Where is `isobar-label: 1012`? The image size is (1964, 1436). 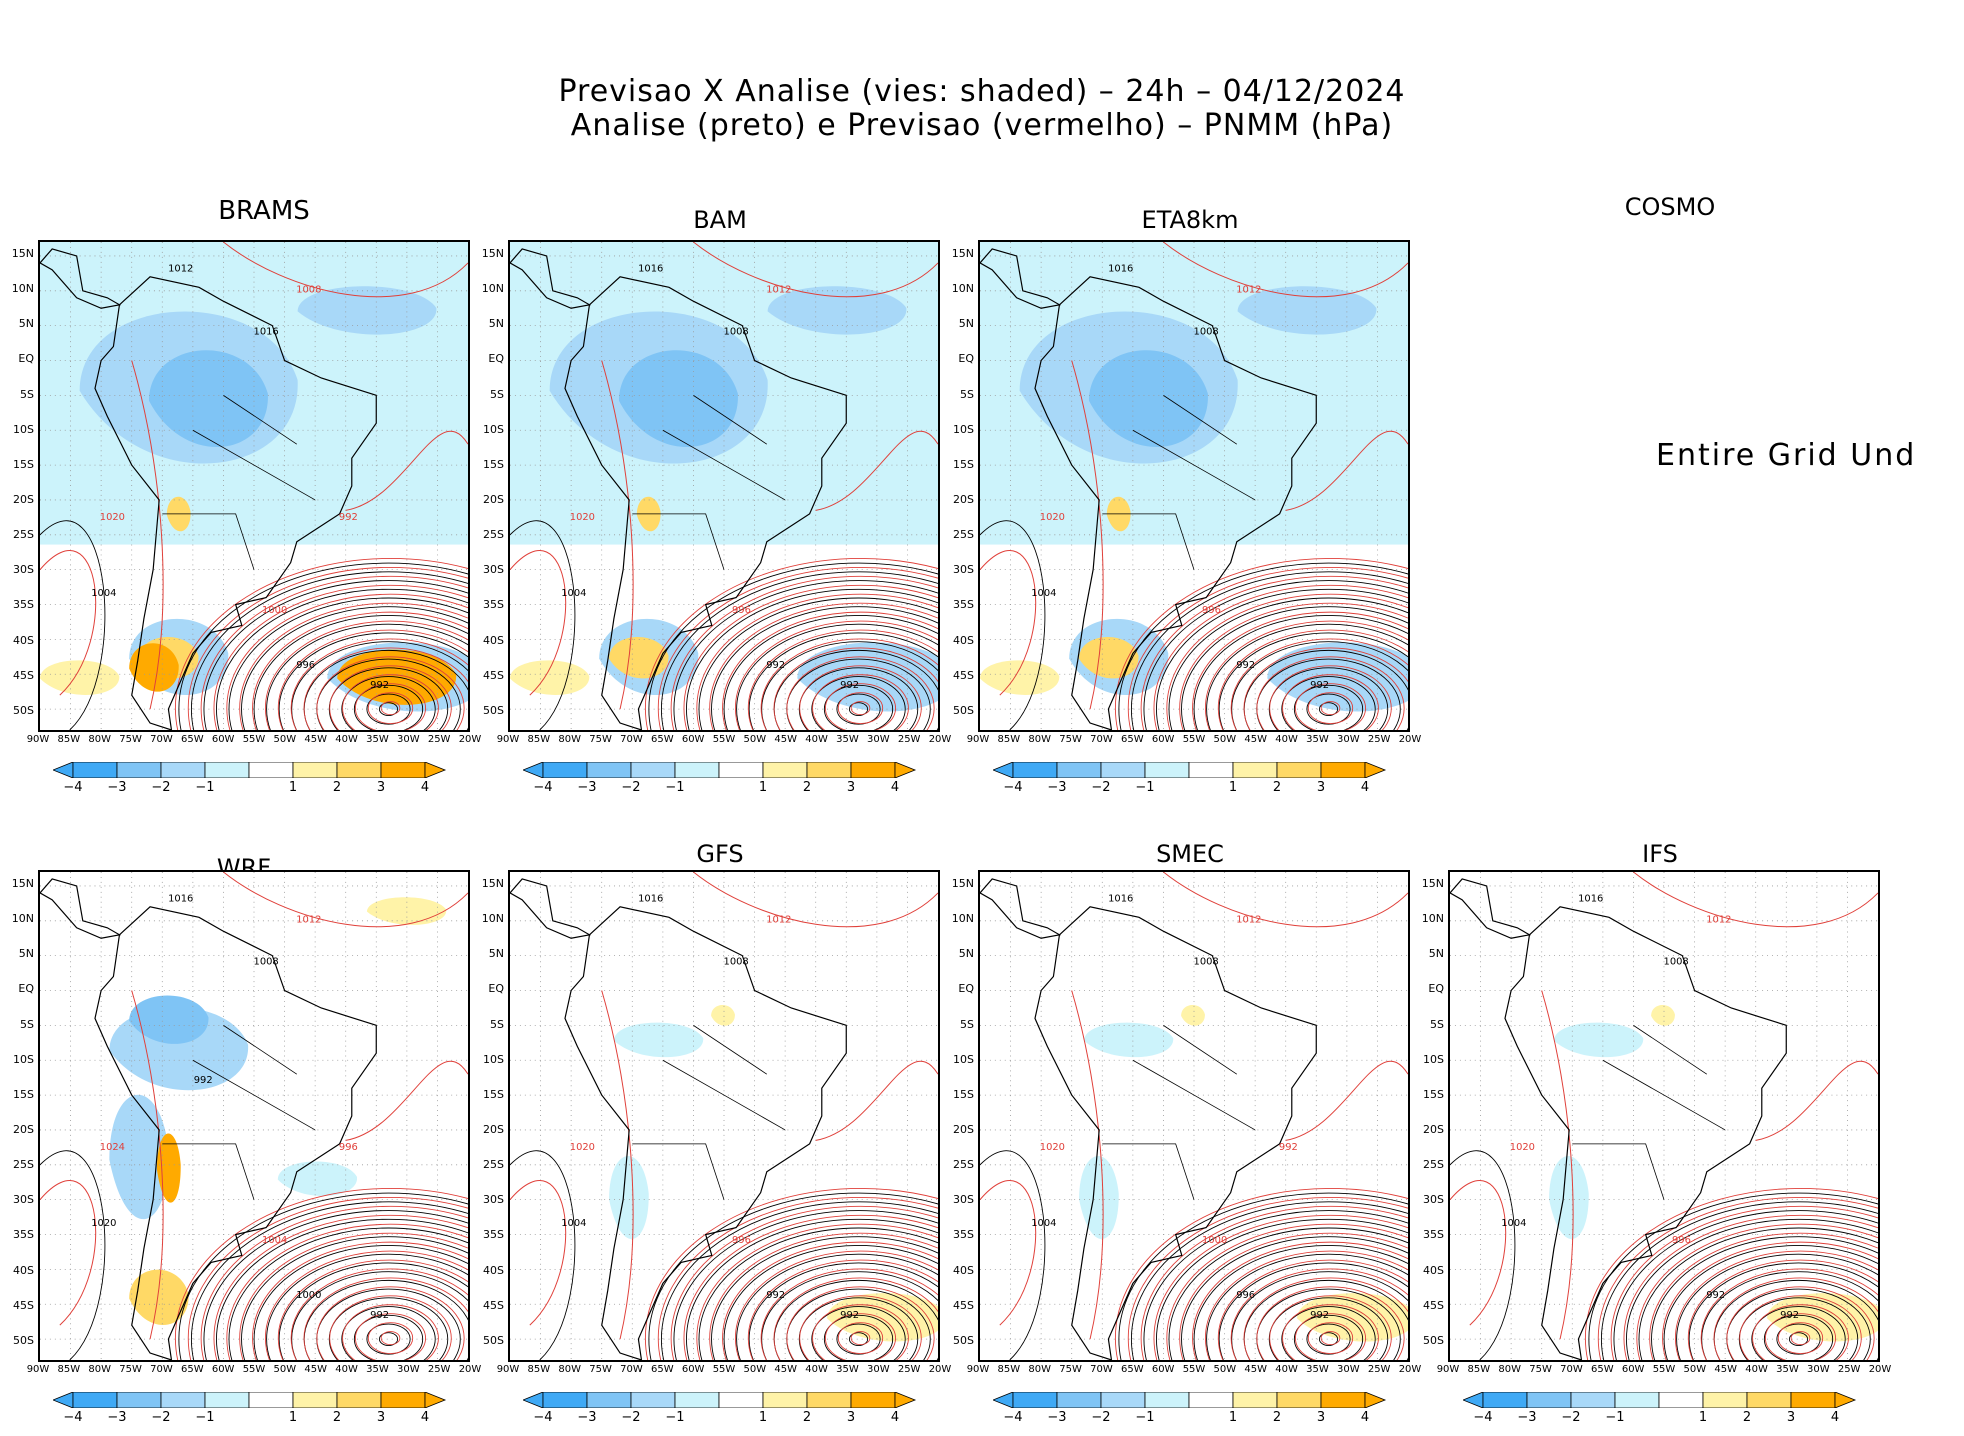 isobar-label: 1012 is located at coordinates (1248, 920).